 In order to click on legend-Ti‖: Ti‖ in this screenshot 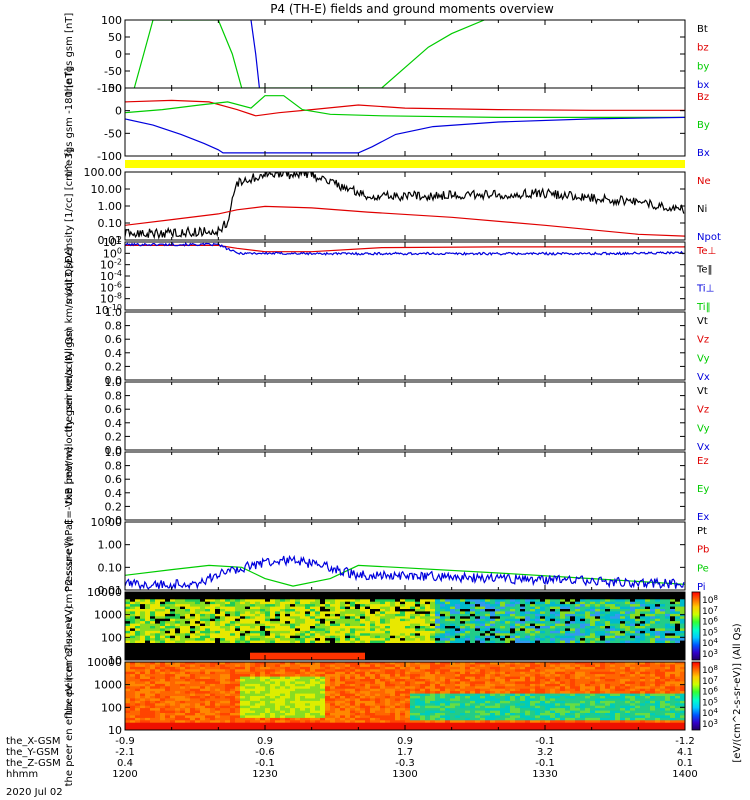, I will do `click(703, 307)`.